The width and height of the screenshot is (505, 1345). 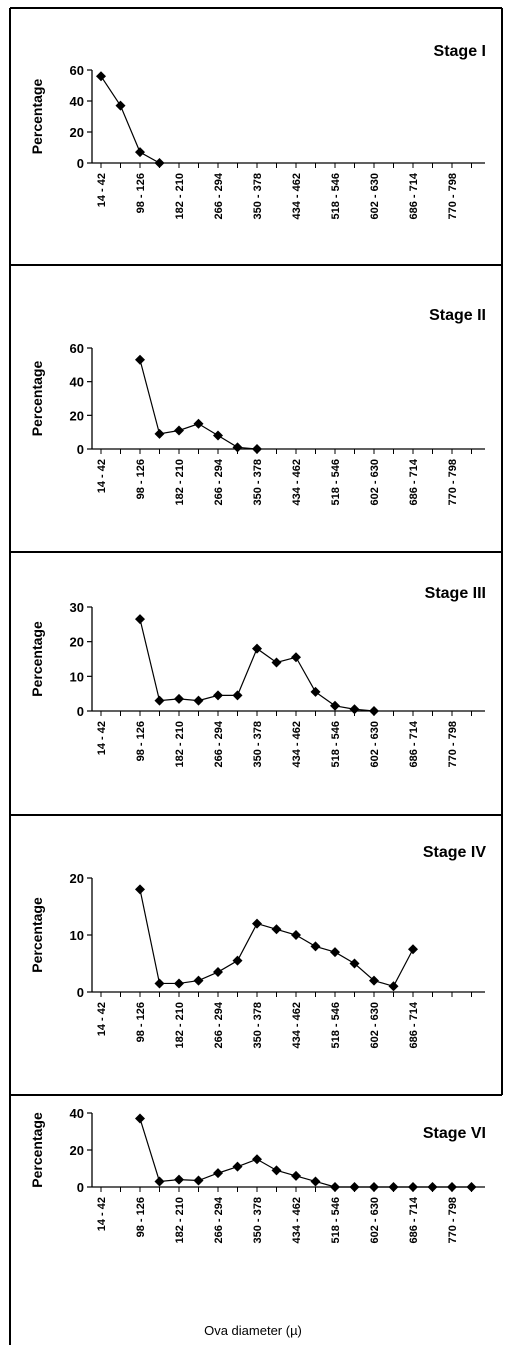 I want to click on chart-title: Stage III, so click(x=455, y=593).